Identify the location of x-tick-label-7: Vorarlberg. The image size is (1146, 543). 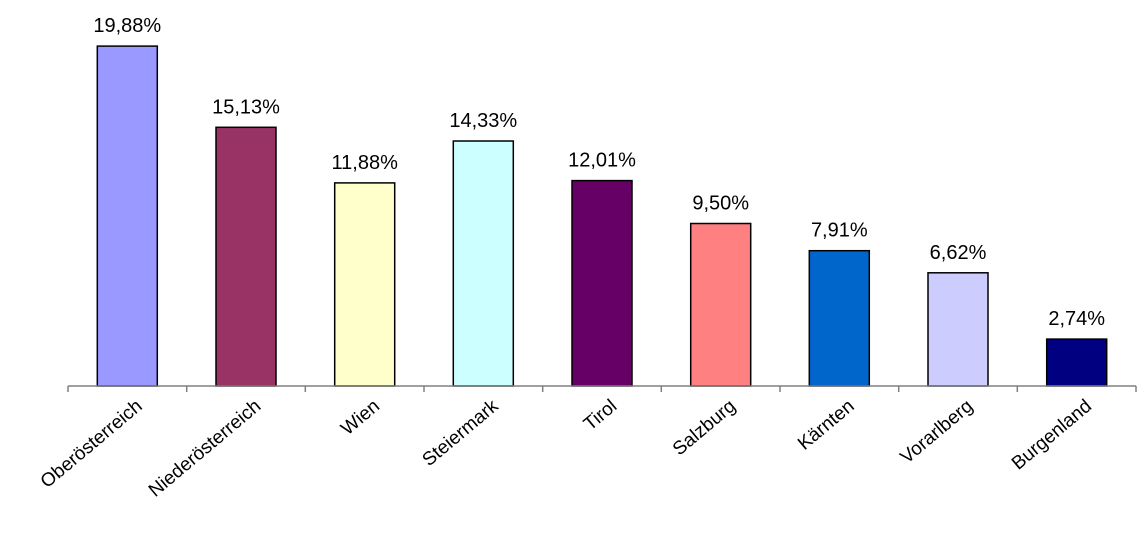
(937, 432).